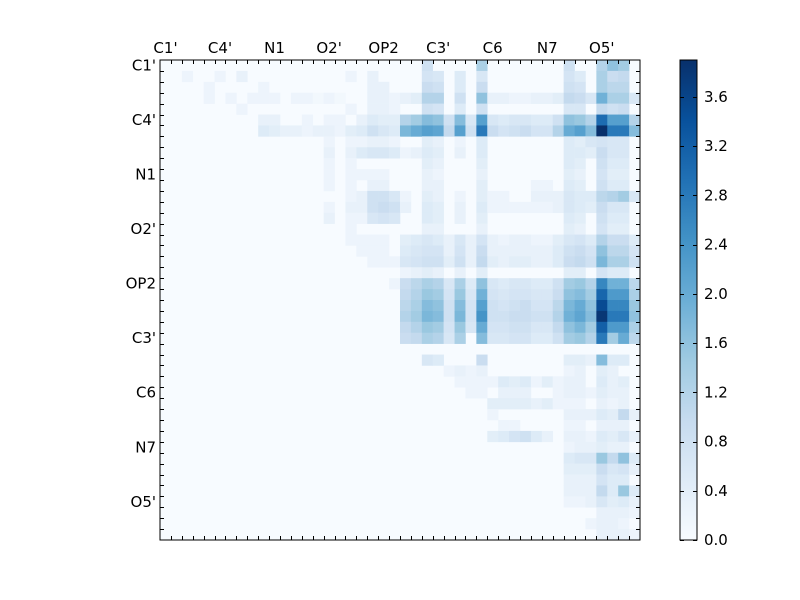 The width and height of the screenshot is (800, 600). Describe the element at coordinates (688, 319) in the screenshot. I see `colorbar-ticks` at that location.